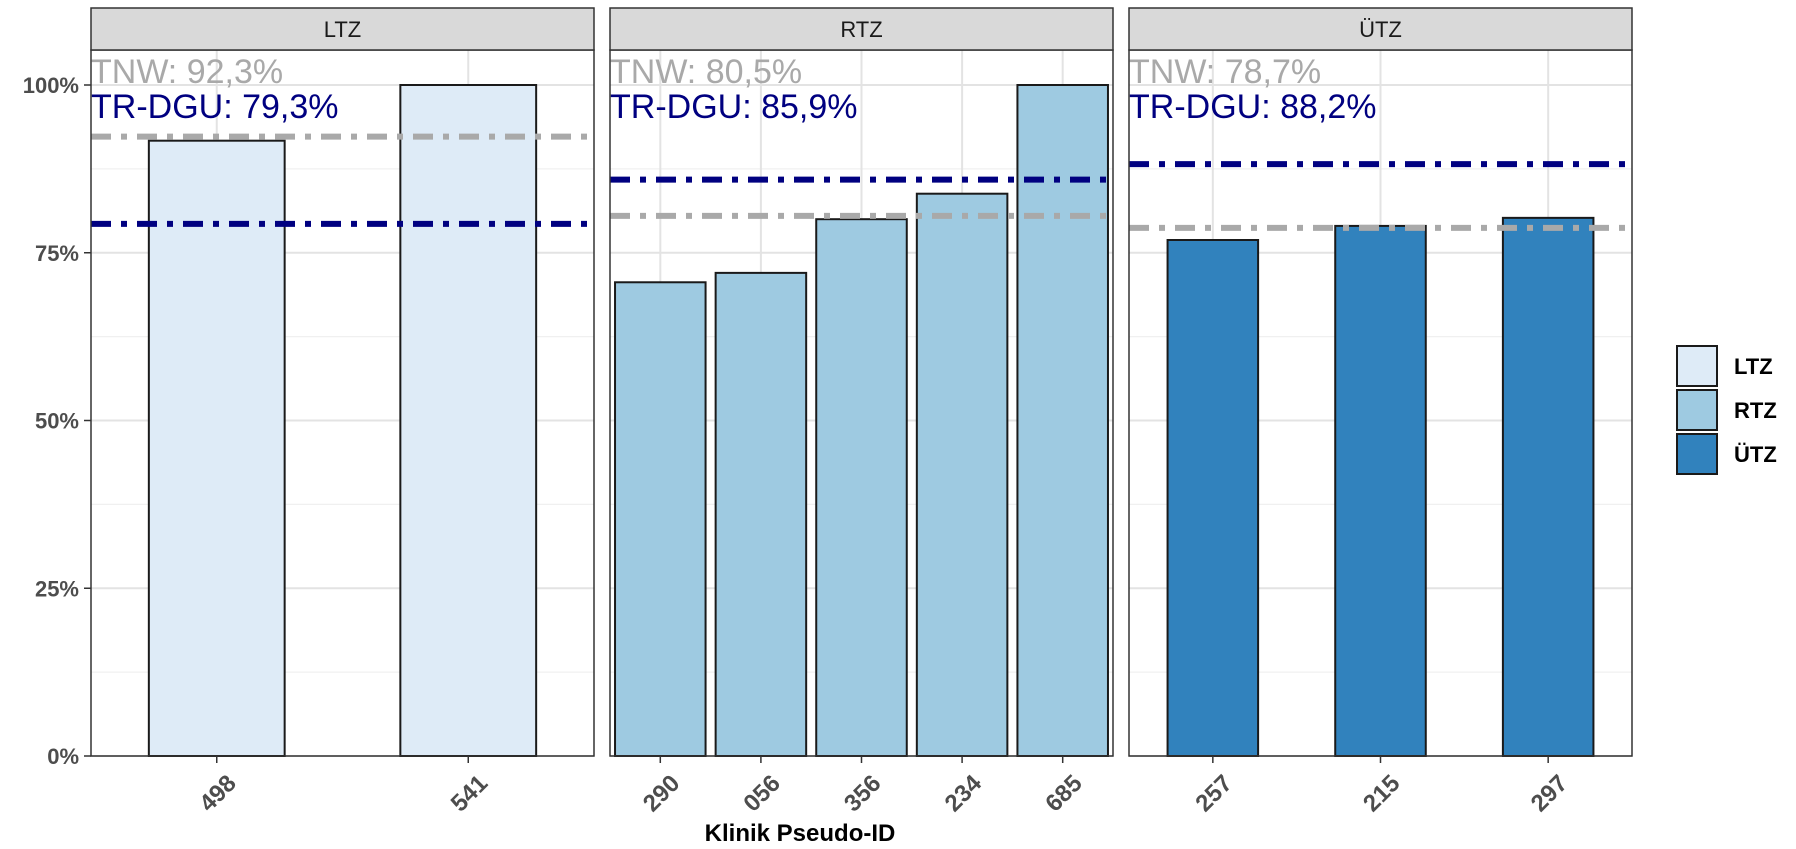 The height and width of the screenshot is (849, 1796). I want to click on trdgu-annotation: TR-DGU: 88,2%, so click(1253, 107).